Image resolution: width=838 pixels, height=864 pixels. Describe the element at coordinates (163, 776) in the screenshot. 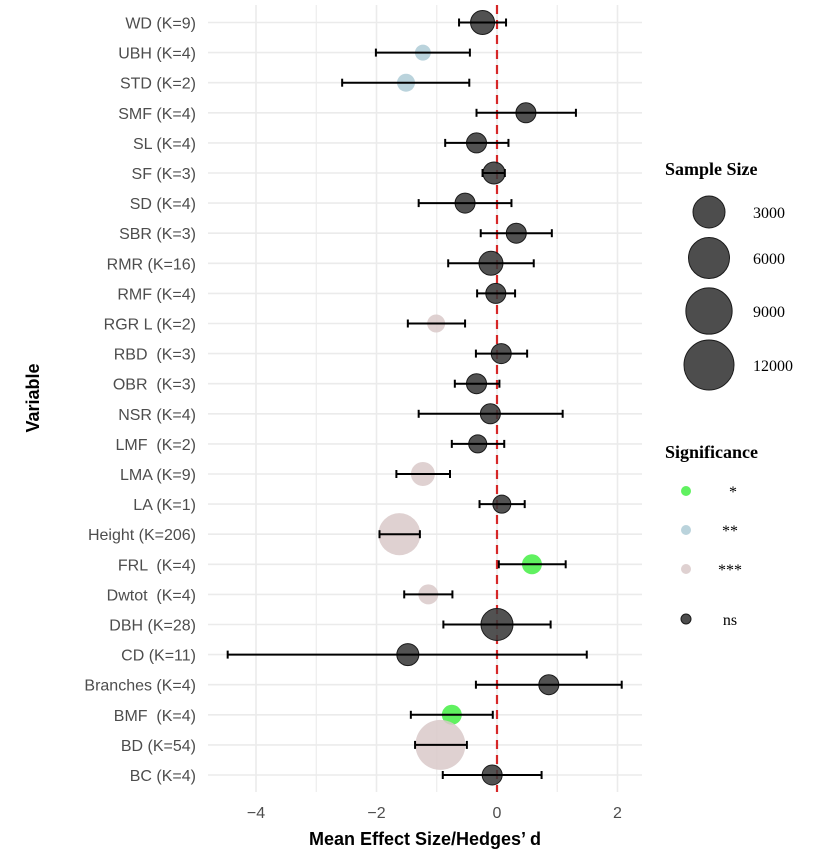

I see `y-tick-label: BC (K=4)` at that location.